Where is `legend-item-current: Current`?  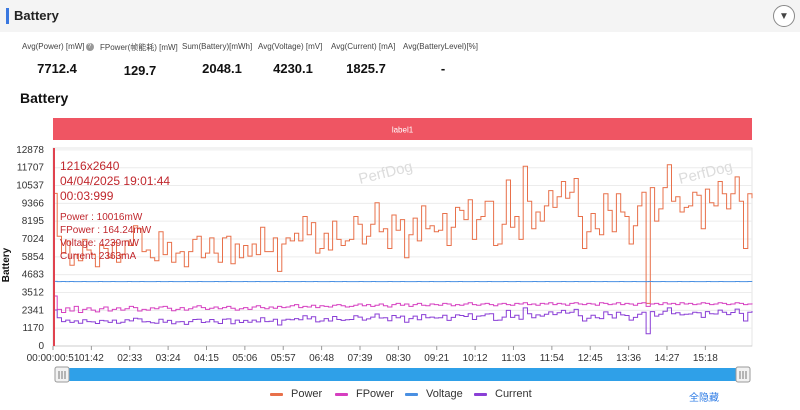 legend-item-current: Current is located at coordinates (503, 394).